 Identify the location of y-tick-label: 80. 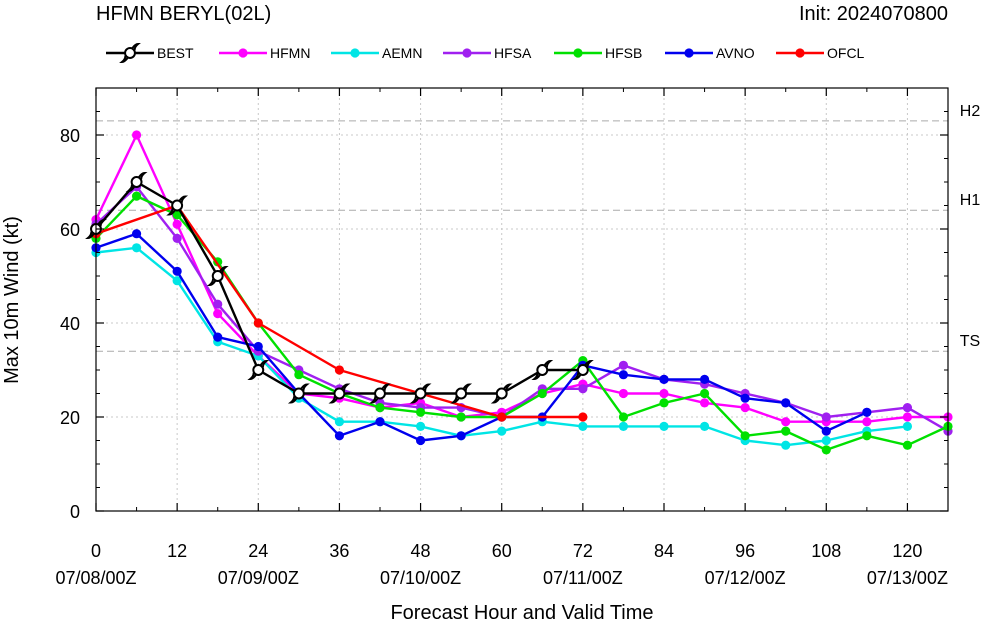
(70, 136).